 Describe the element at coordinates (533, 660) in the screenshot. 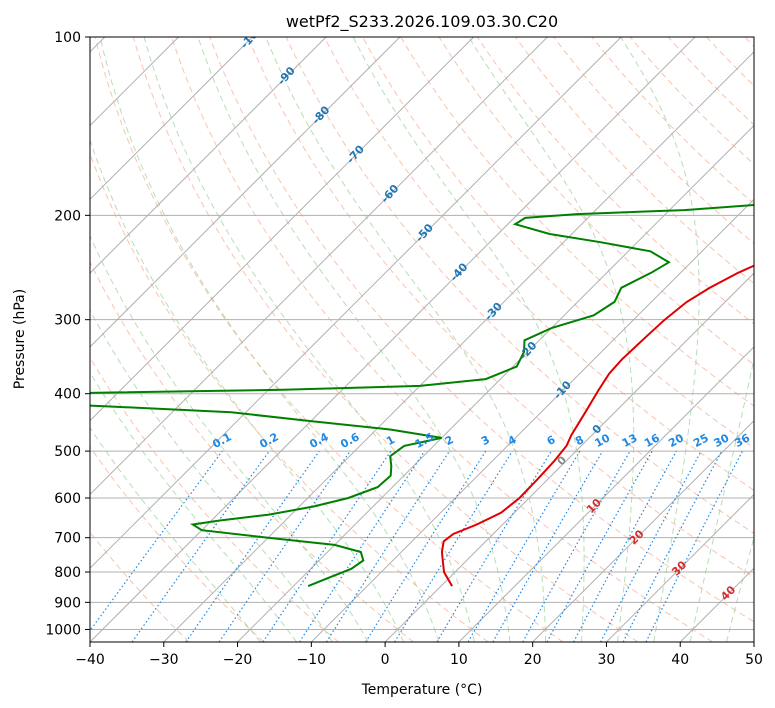

I see `x-tick-label: 20` at that location.